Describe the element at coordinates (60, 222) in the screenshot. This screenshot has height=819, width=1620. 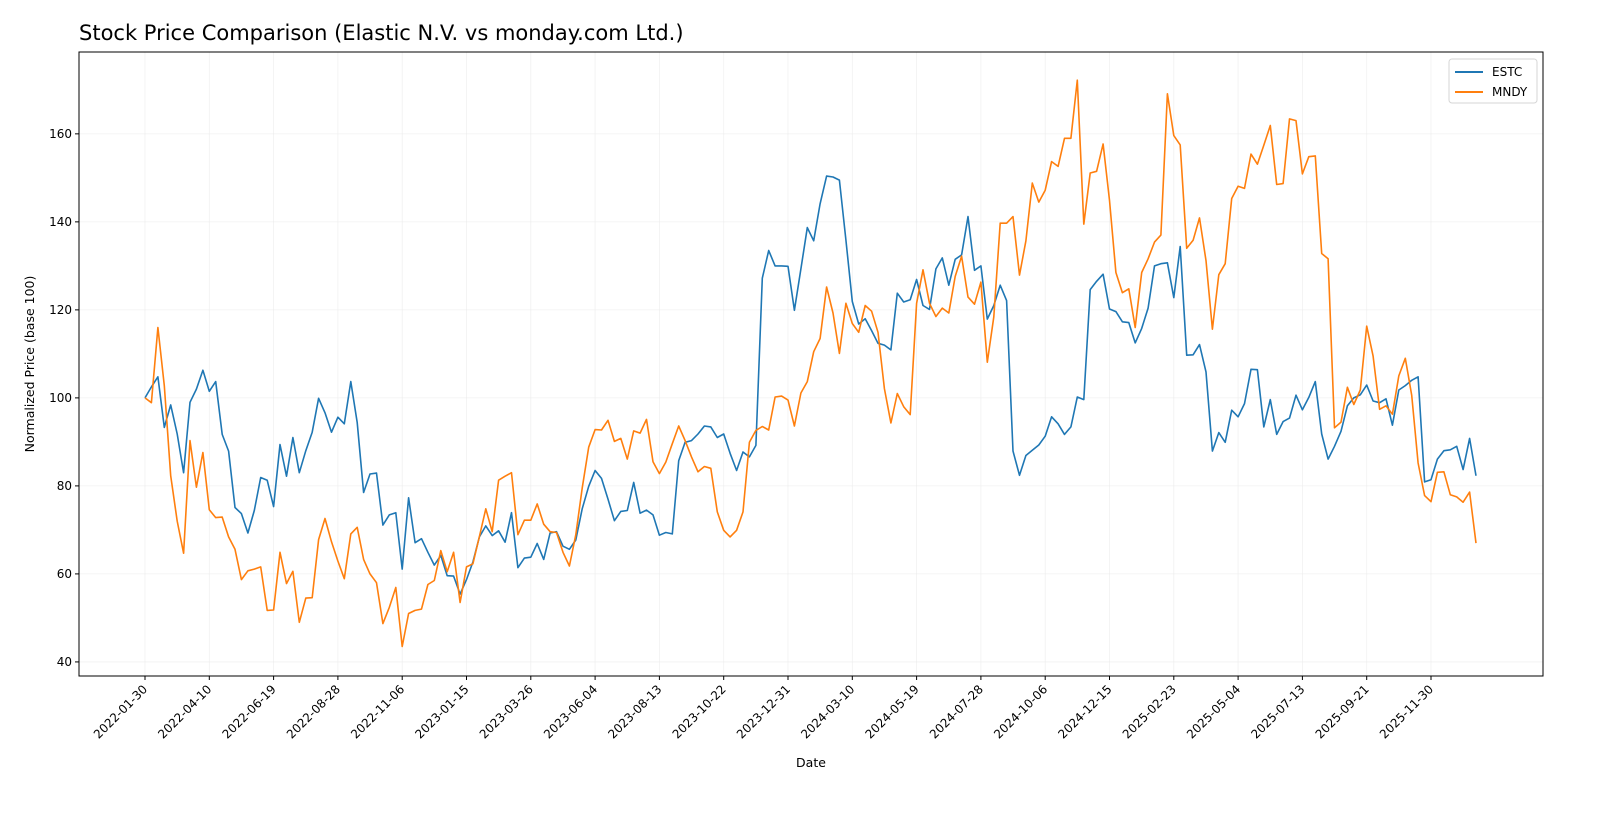
I see `y-tick-label: 140` at that location.